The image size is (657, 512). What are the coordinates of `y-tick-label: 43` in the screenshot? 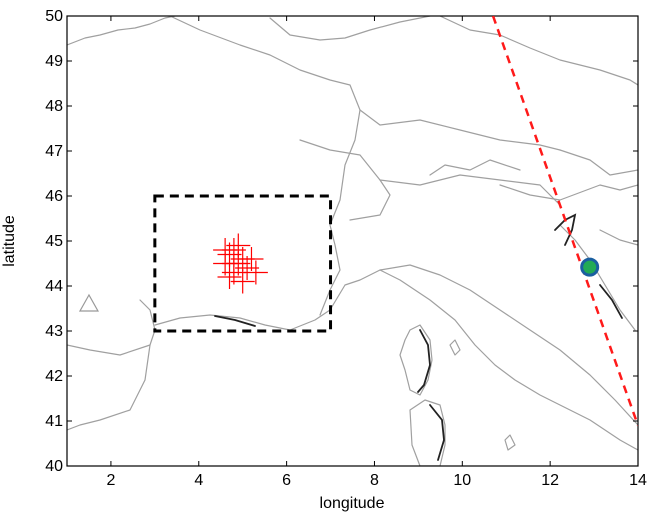 It's located at (54, 331).